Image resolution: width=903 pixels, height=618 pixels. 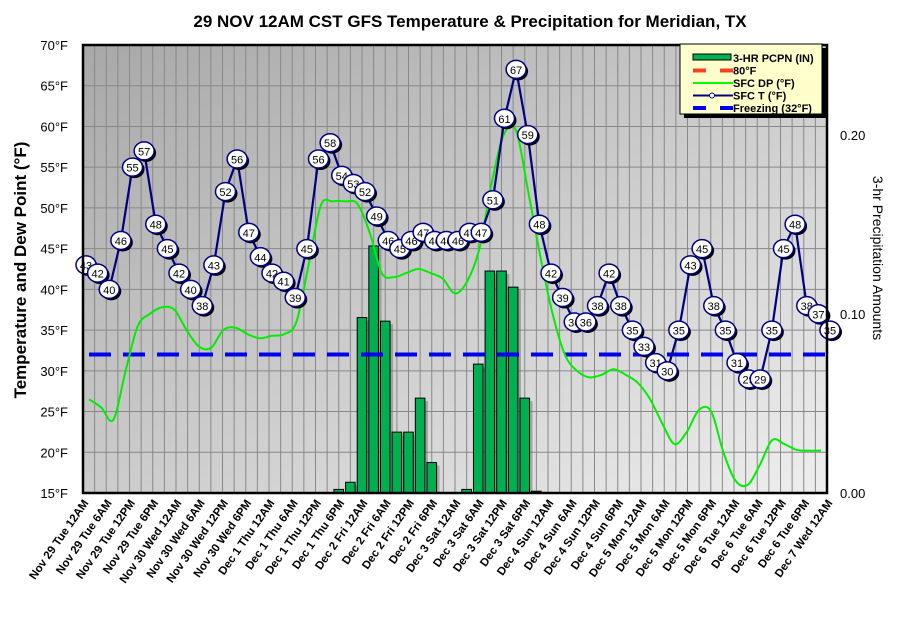 I want to click on temp-data-label: 37, so click(x=818, y=315).